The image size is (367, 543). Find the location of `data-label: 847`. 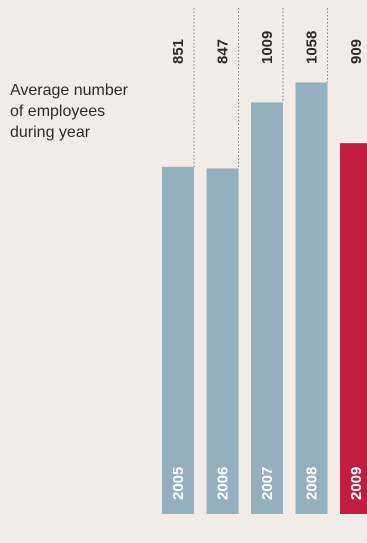

data-label: 847 is located at coordinates (223, 51).